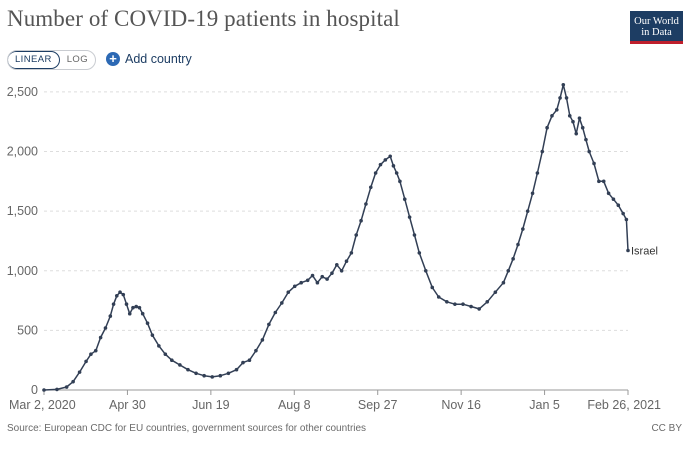  What do you see at coordinates (211, 405) in the screenshot?
I see `x-tick-label: Jun 19` at bounding box center [211, 405].